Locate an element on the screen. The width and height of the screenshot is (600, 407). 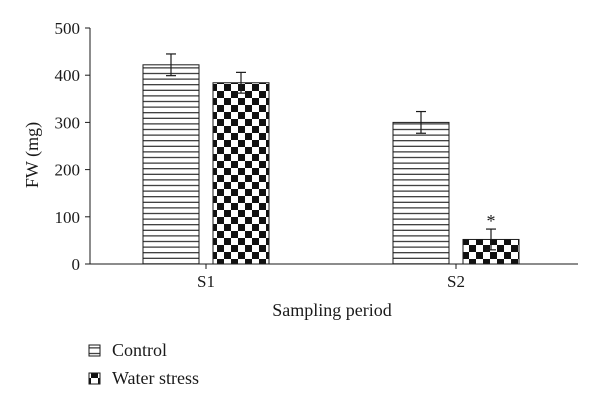
y-ticks: 0 100 200 300 400 500 is located at coordinates (72, 146).